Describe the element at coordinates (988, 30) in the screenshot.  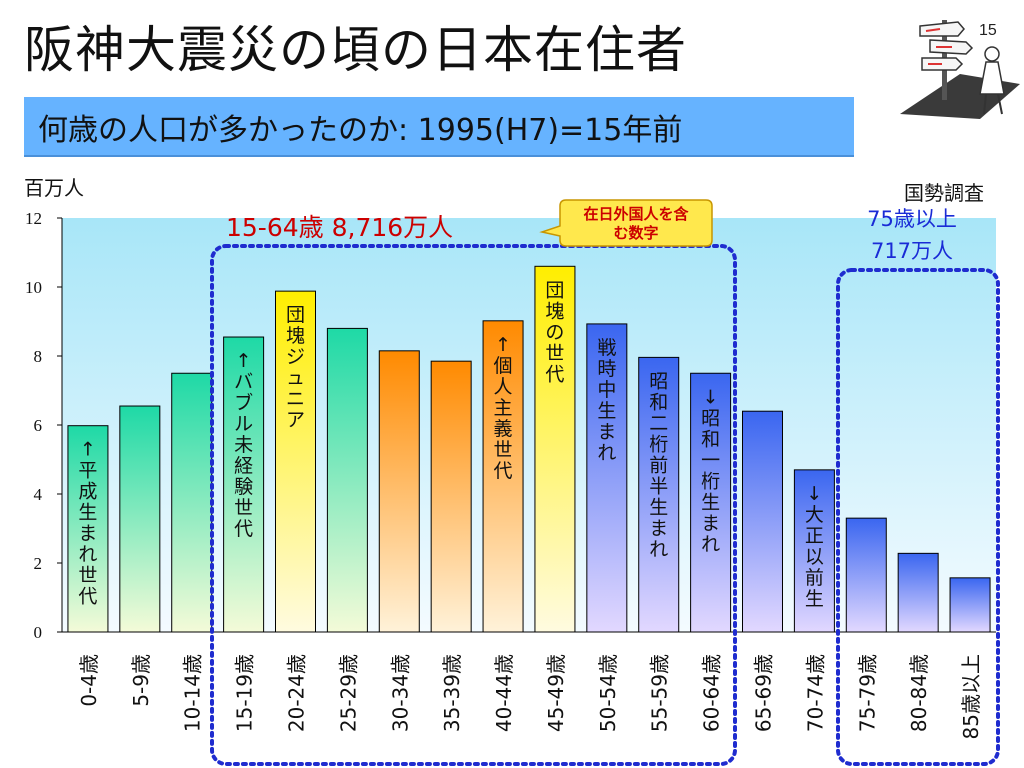
I see `slide-number: 15` at that location.